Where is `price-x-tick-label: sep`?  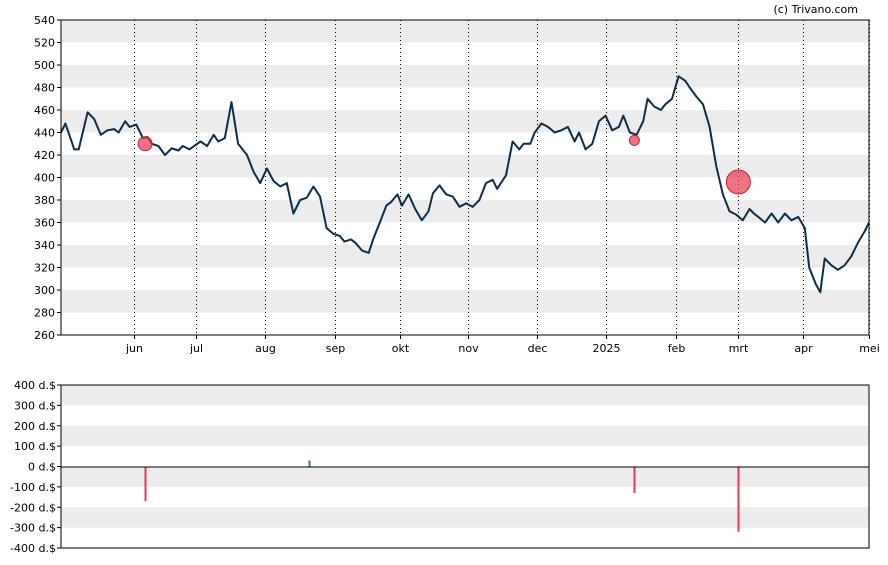 price-x-tick-label: sep is located at coordinates (335, 348).